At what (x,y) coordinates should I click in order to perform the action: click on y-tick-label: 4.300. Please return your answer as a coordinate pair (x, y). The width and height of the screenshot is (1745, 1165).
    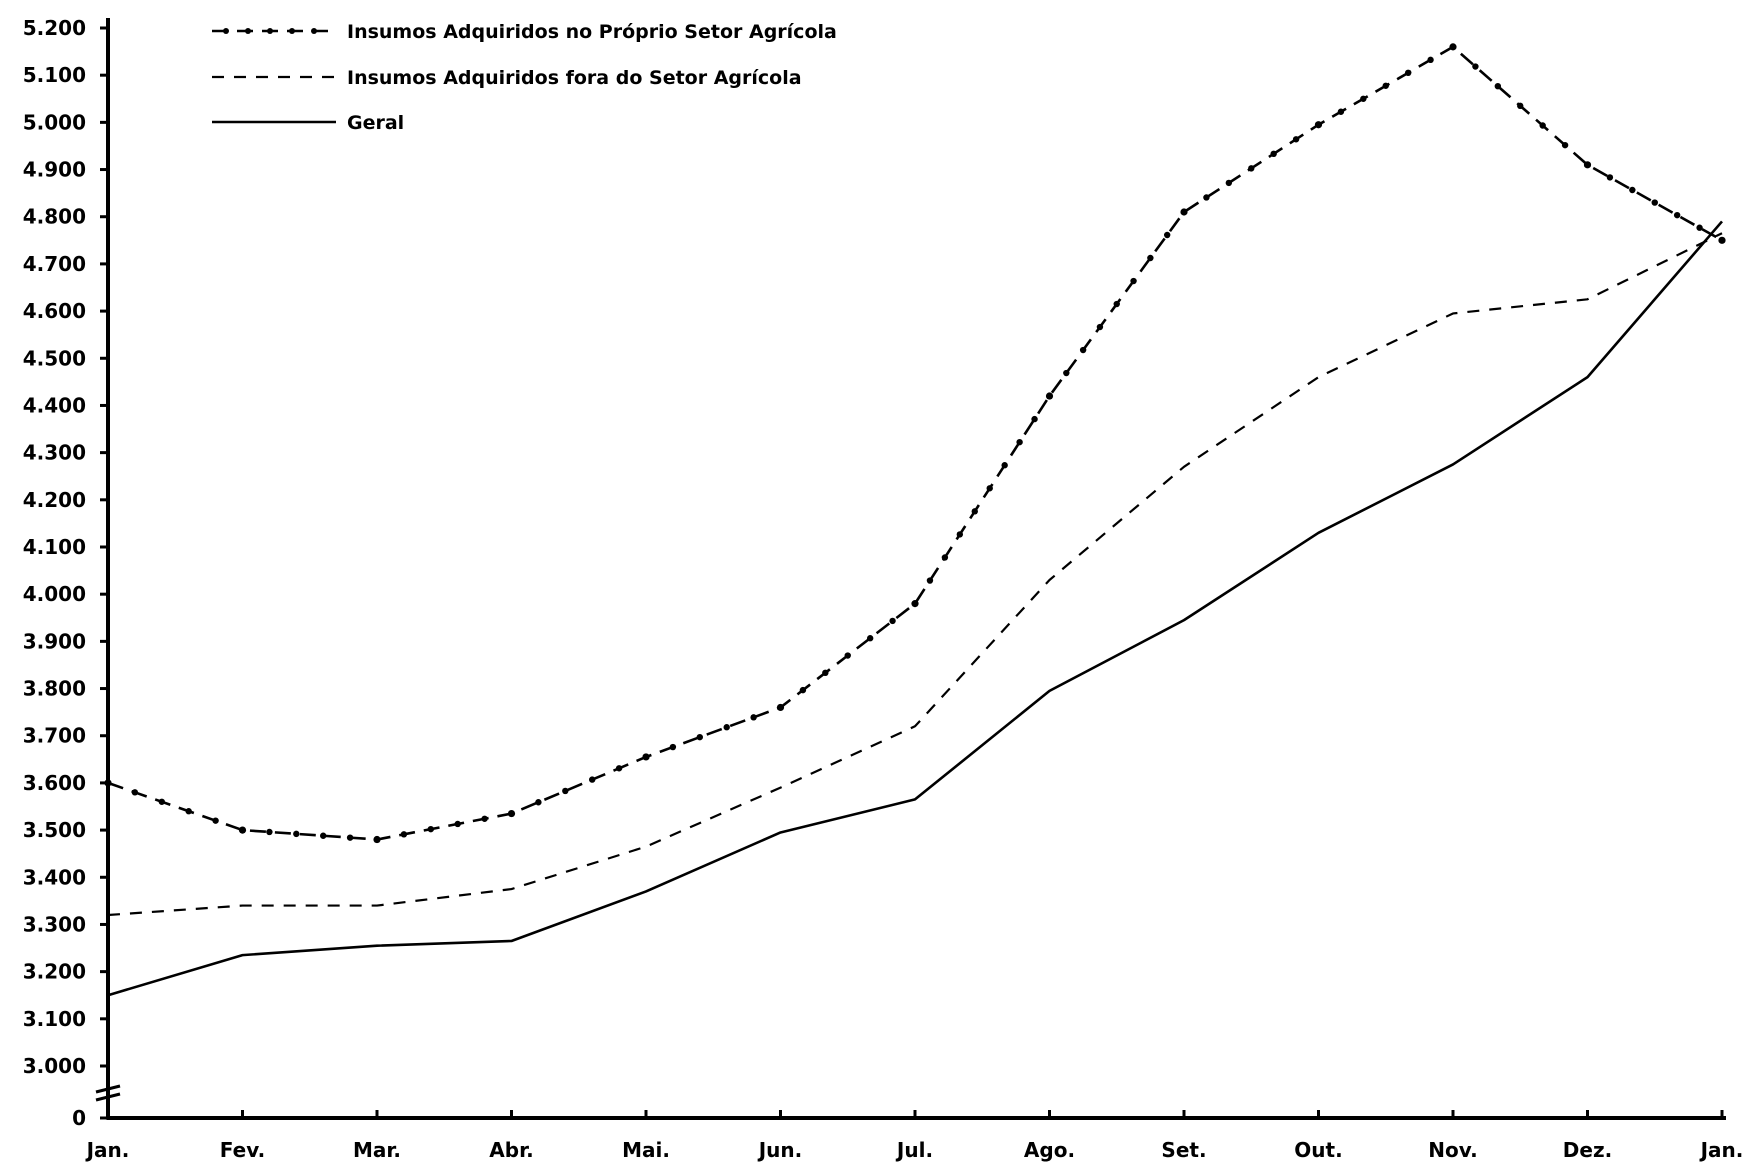
    Looking at the image, I should click on (54, 453).